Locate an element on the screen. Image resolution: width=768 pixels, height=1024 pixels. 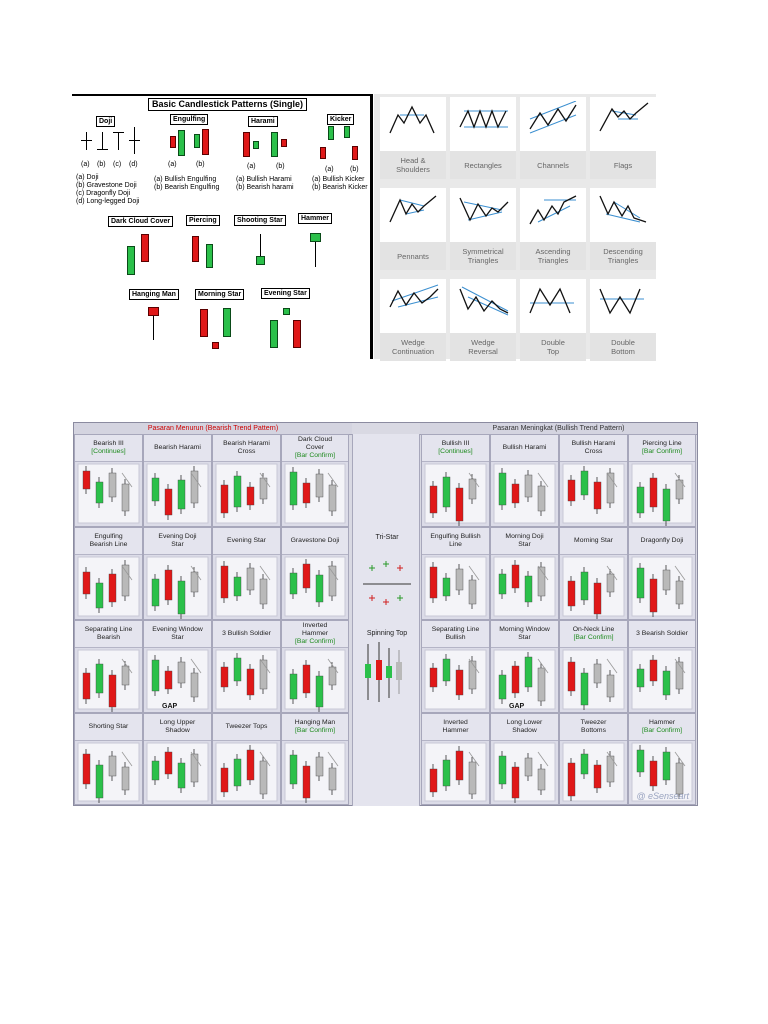
chart-pattern-cell: Wedge Reversal is located at coordinates (483, 320).